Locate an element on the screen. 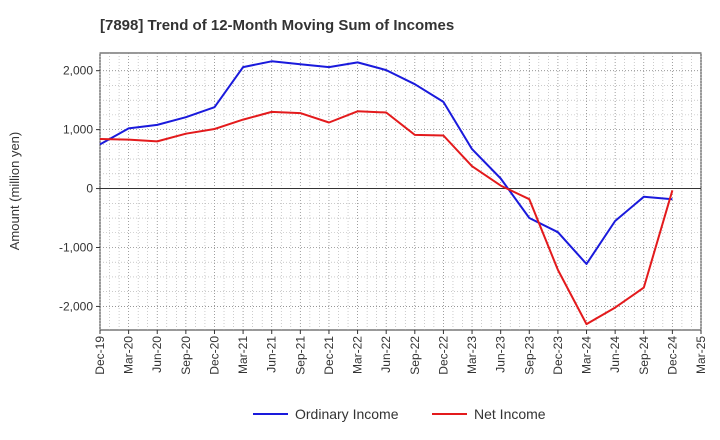  x-tick-label: Sep-23 is located at coordinates (529, 355).